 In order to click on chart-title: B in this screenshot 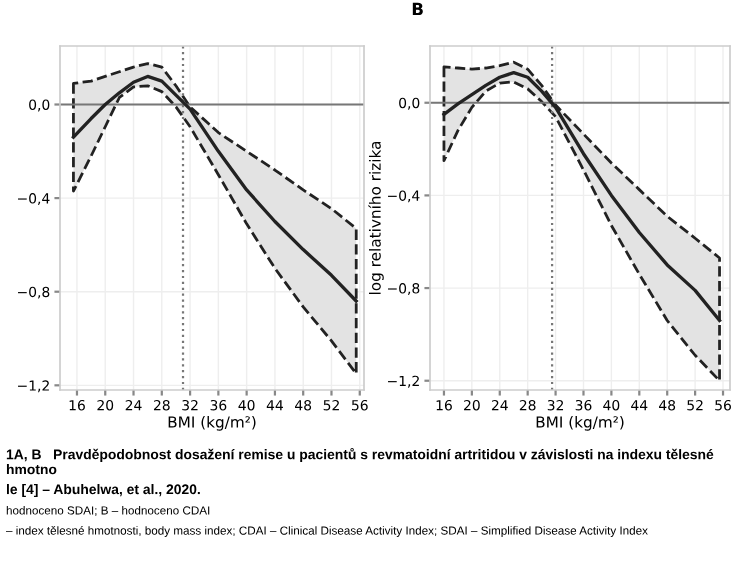, I will do `click(417, 9)`.